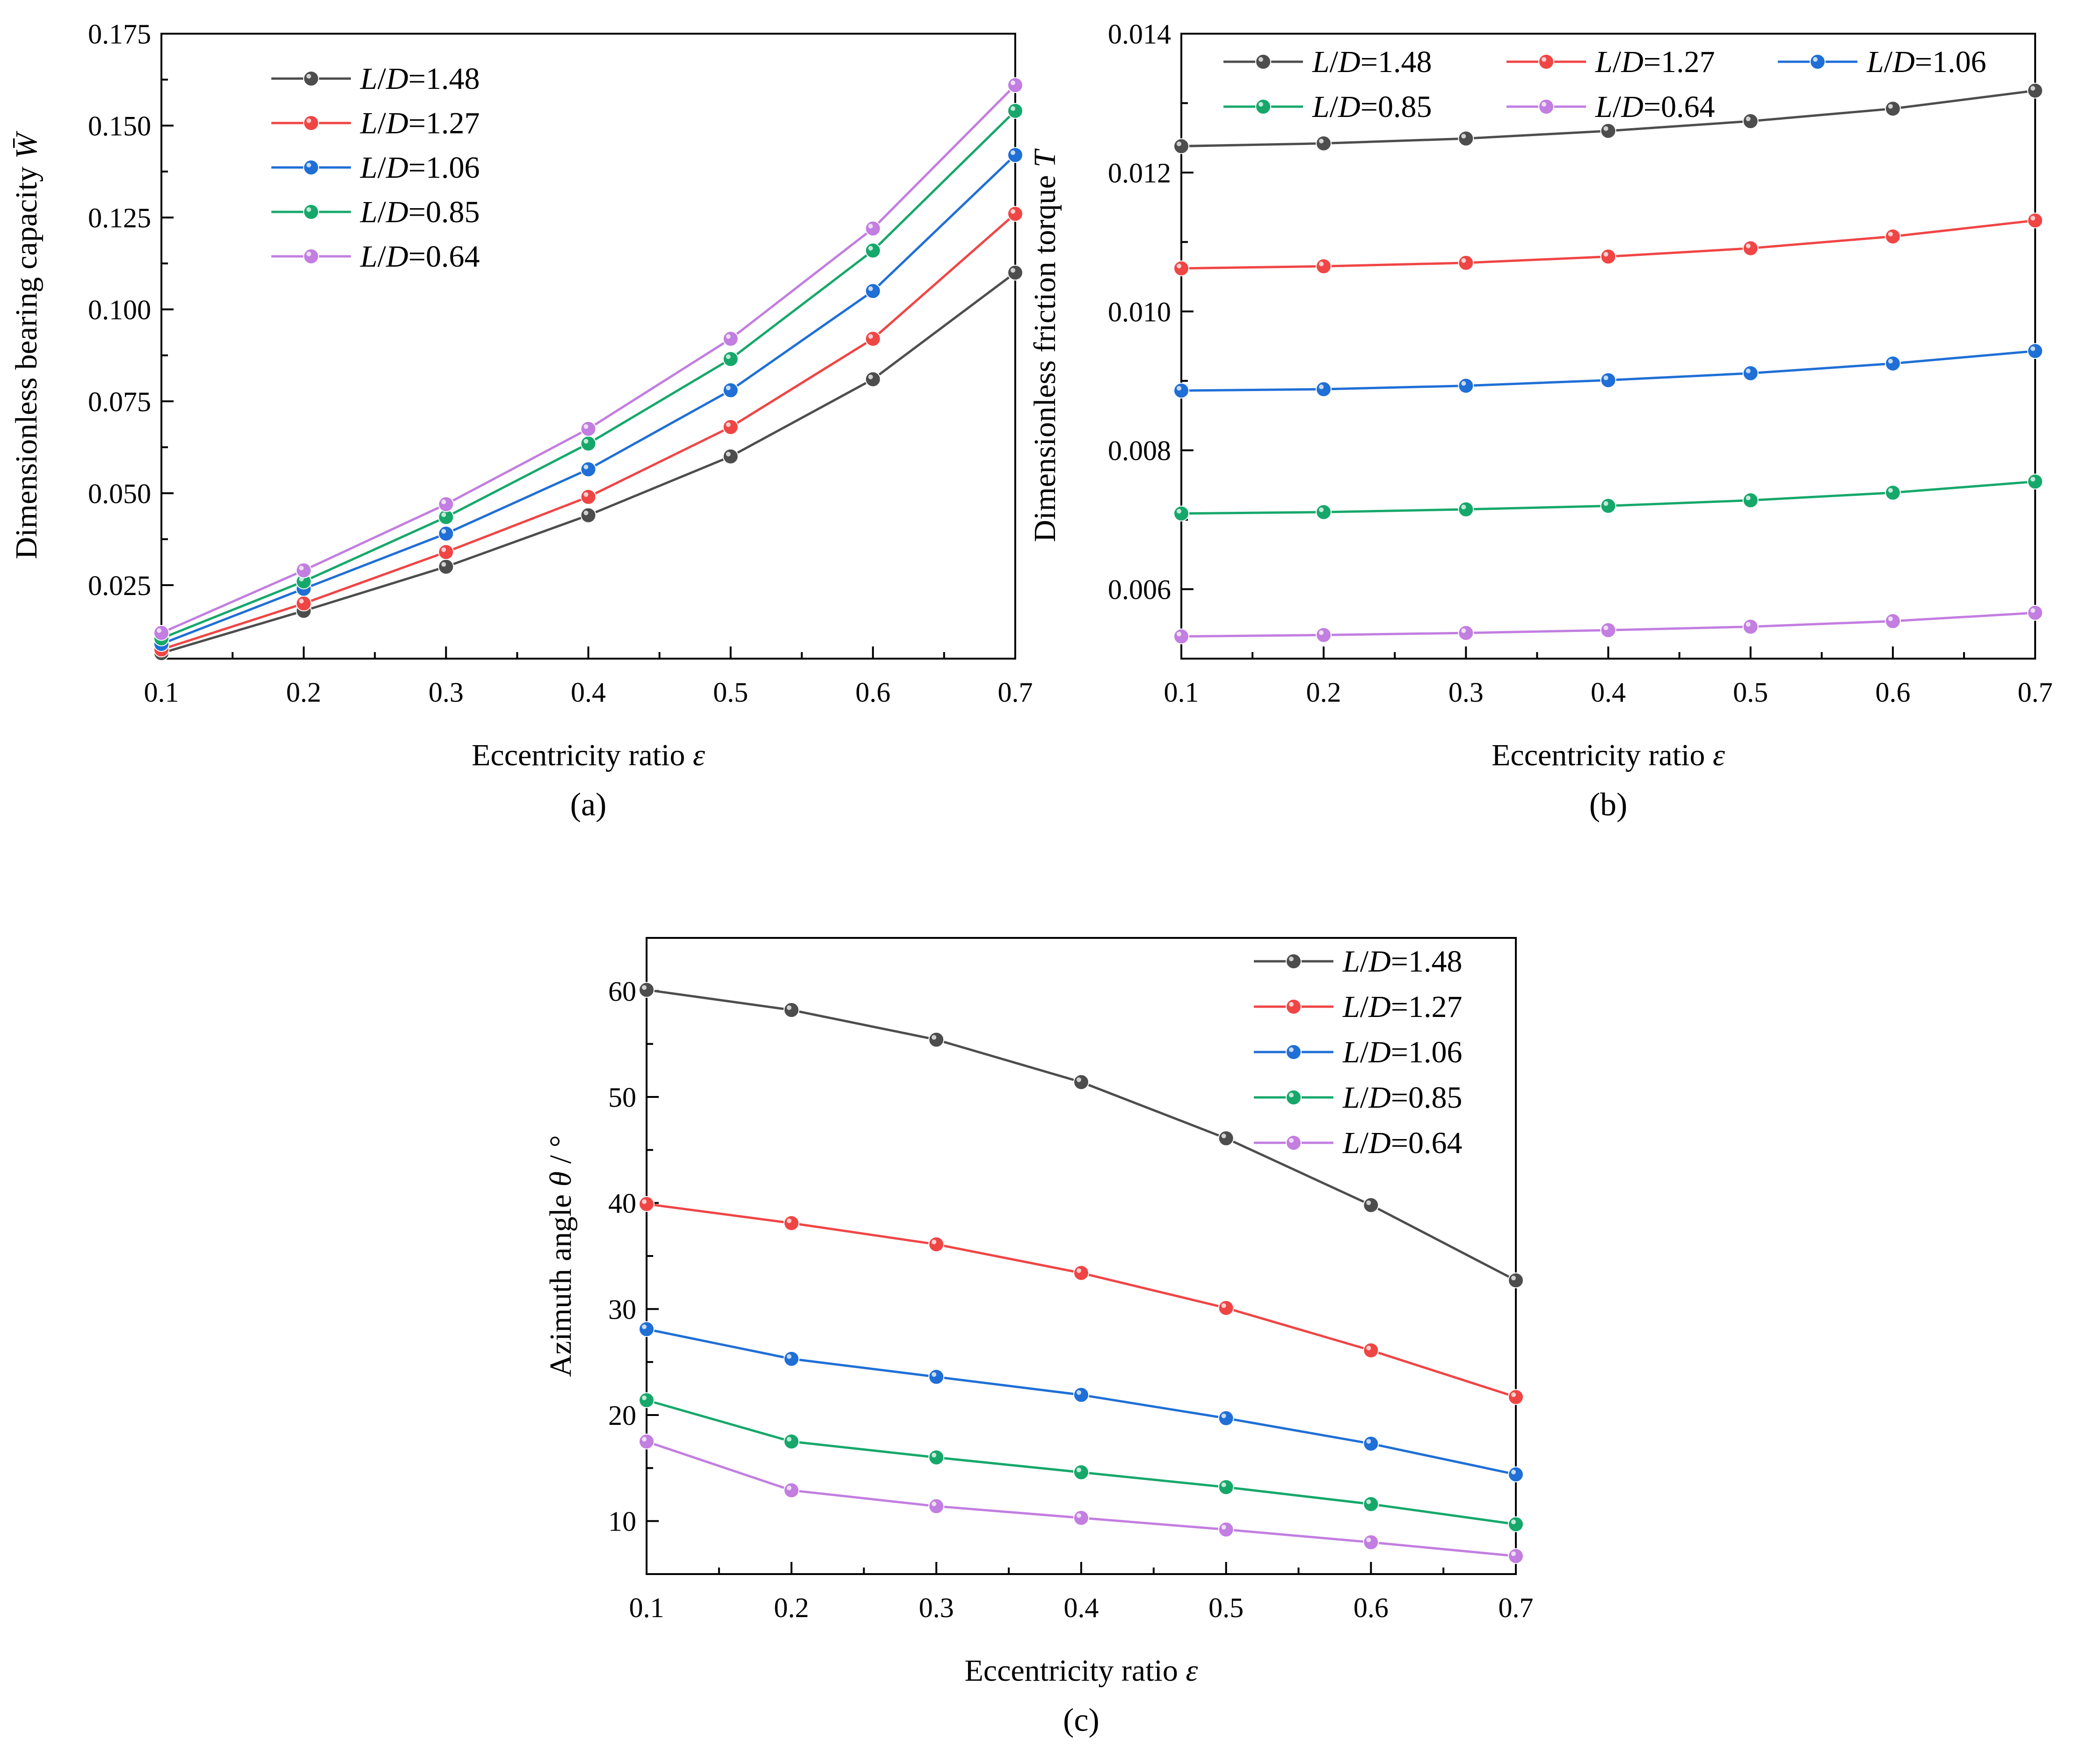 The image size is (2074, 1764). I want to click on x-tick-label: 0.3, so click(446, 693).